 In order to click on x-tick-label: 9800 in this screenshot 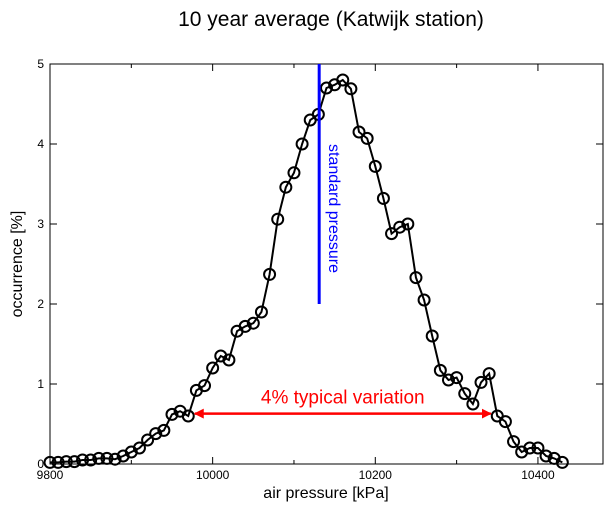, I will do `click(50, 475)`.